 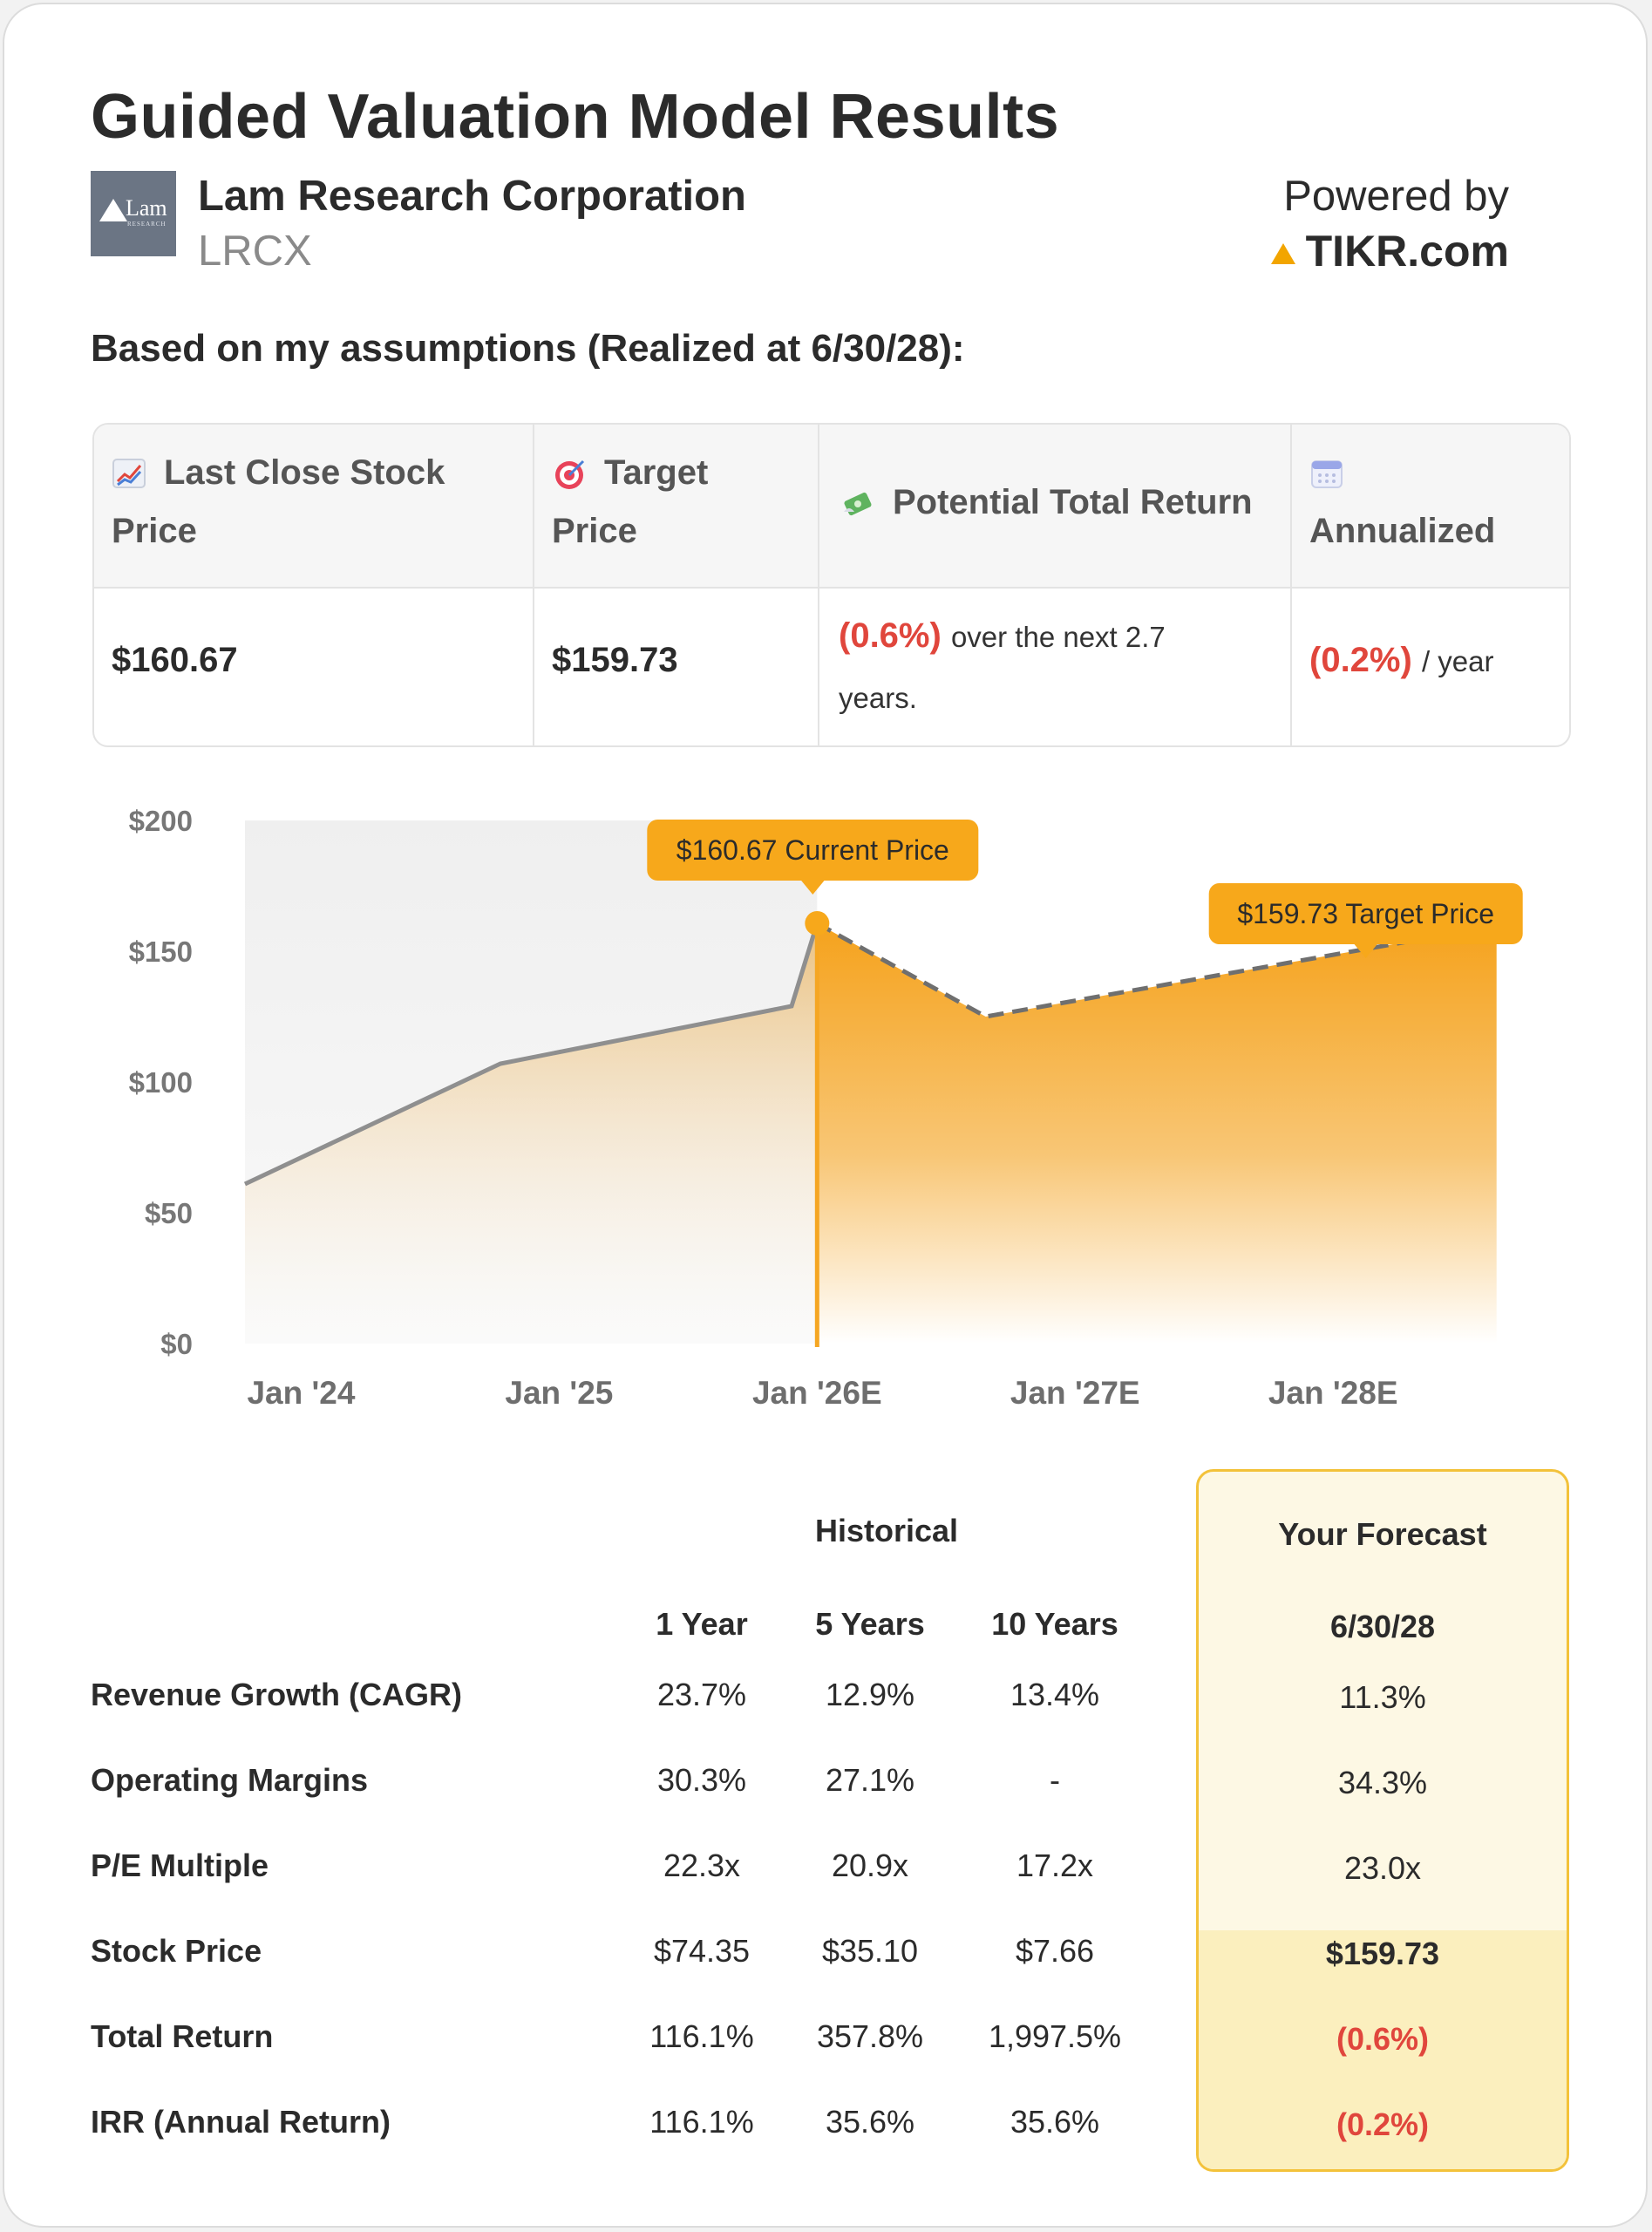 What do you see at coordinates (277, 1694) in the screenshot?
I see `metric-row-label: Revenue Growth (CAGR)` at bounding box center [277, 1694].